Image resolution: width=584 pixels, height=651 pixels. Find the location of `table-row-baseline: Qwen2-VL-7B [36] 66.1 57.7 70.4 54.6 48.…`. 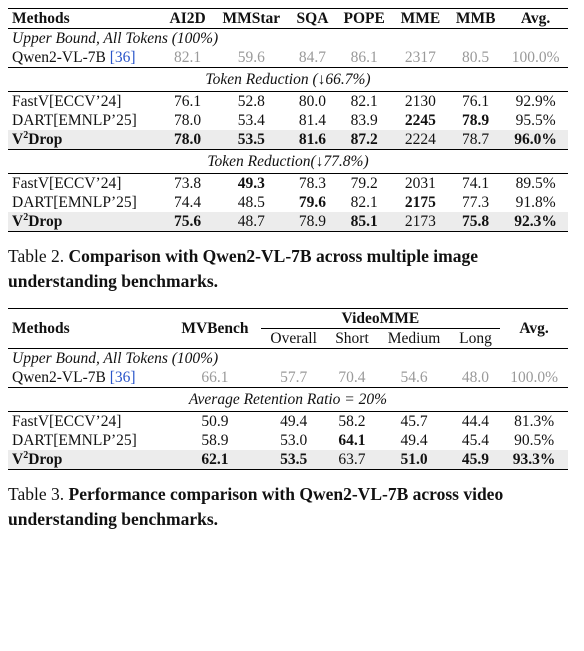

table-row-baseline: Qwen2-VL-7B [36] 66.1 57.7 70.4 54.6 48.… is located at coordinates (288, 378).